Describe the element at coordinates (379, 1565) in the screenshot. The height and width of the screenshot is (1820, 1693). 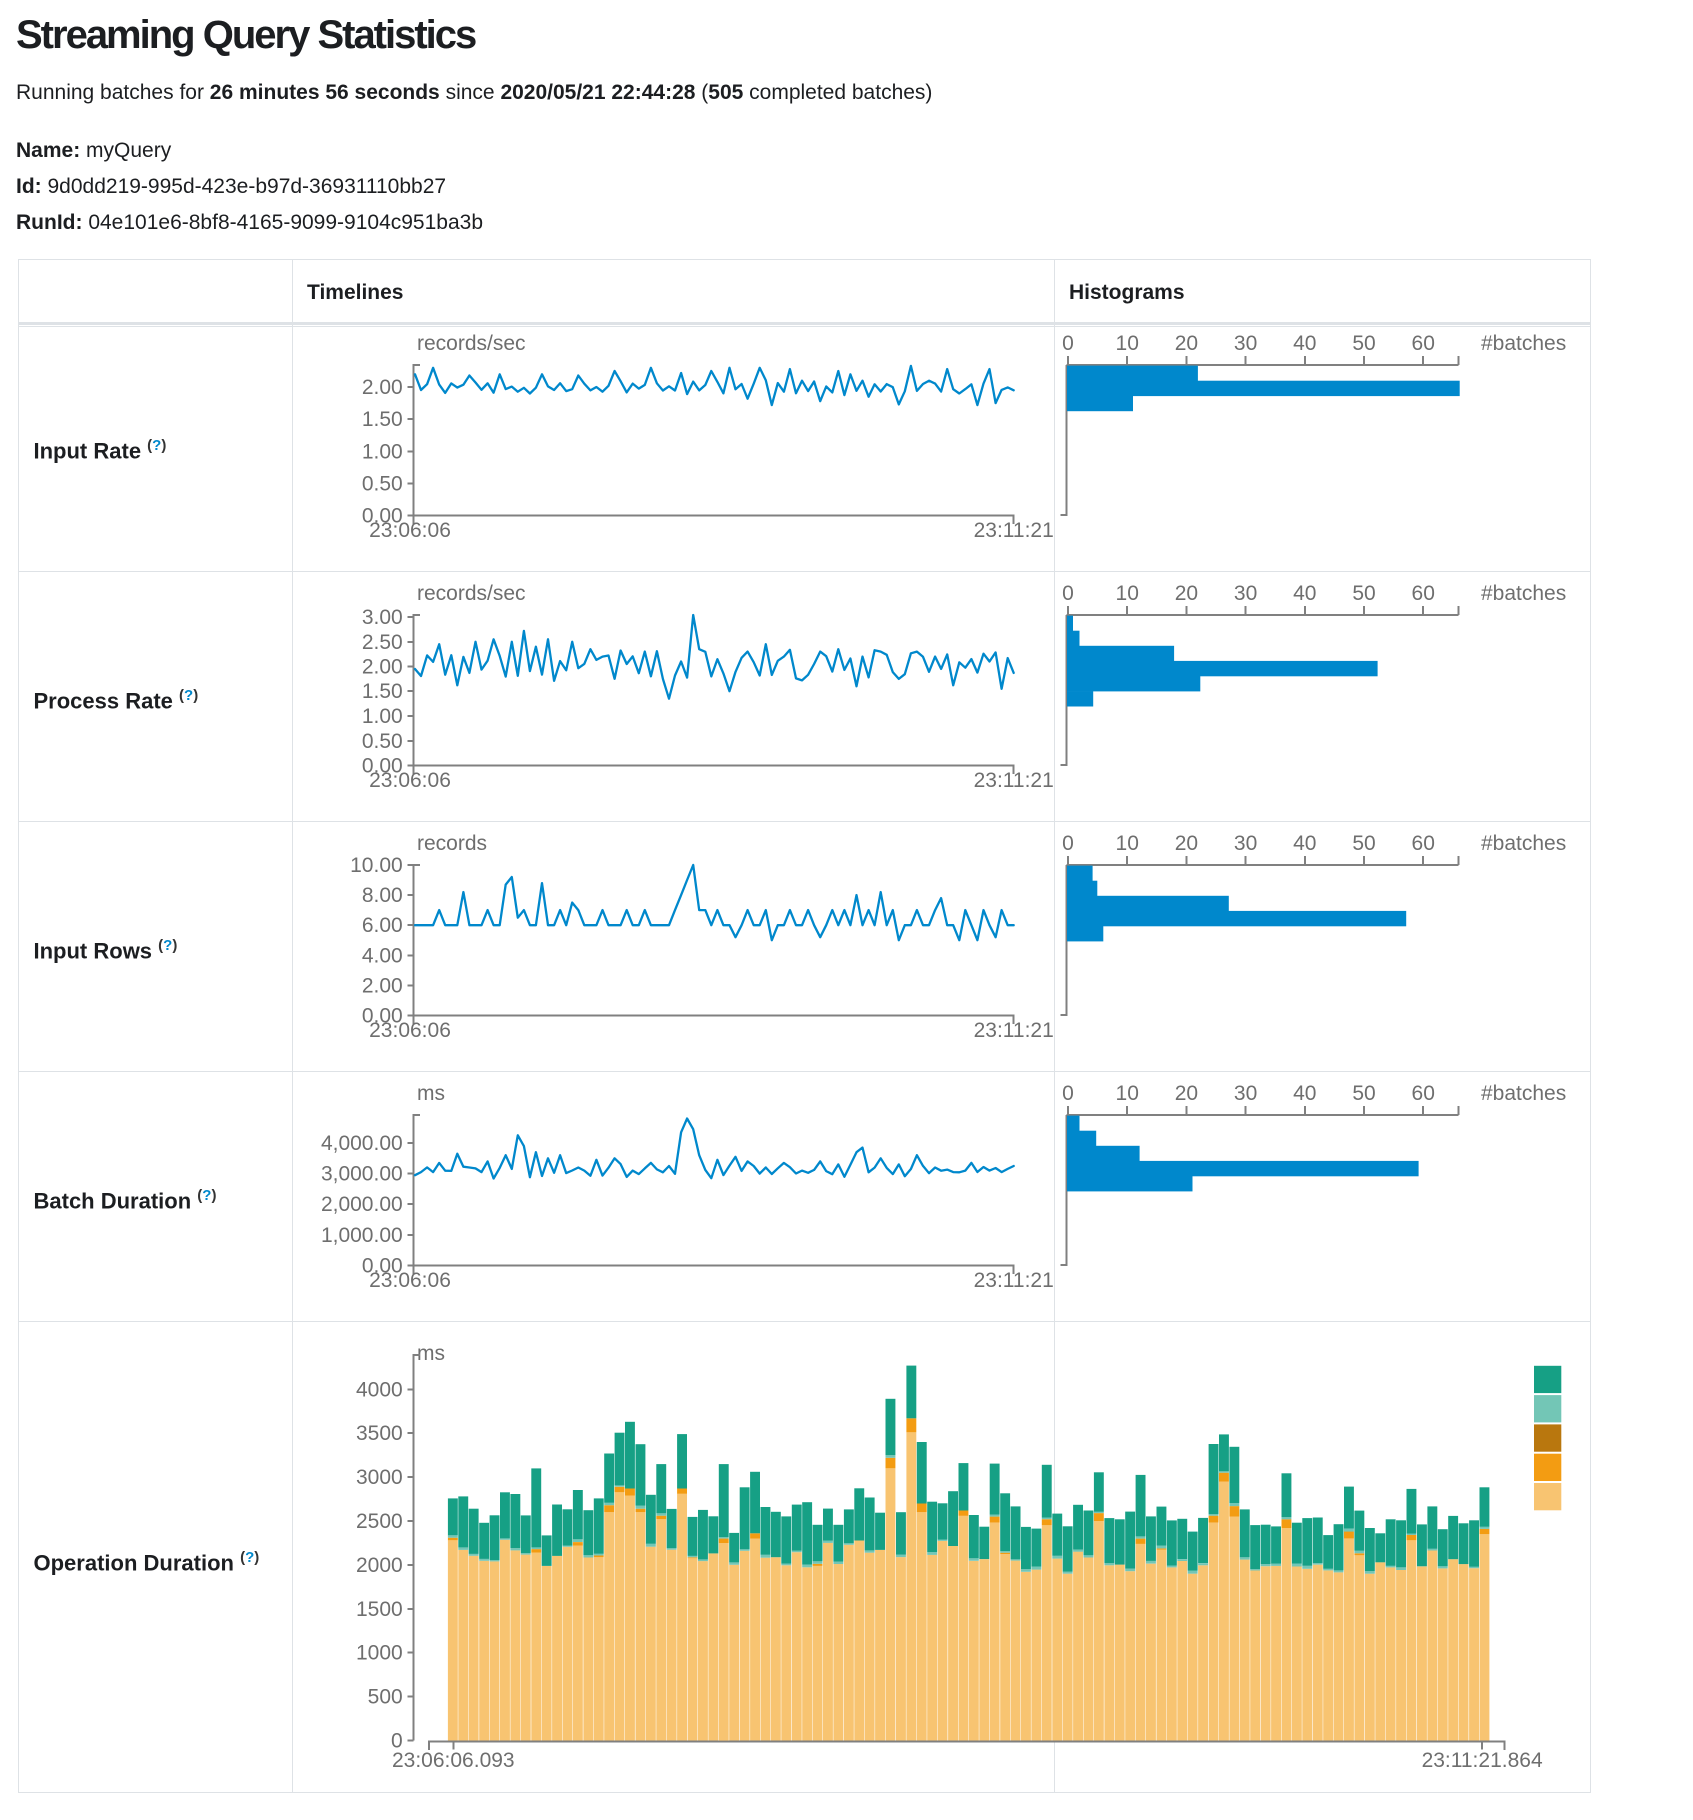
I see `svg-text: 2000` at that location.